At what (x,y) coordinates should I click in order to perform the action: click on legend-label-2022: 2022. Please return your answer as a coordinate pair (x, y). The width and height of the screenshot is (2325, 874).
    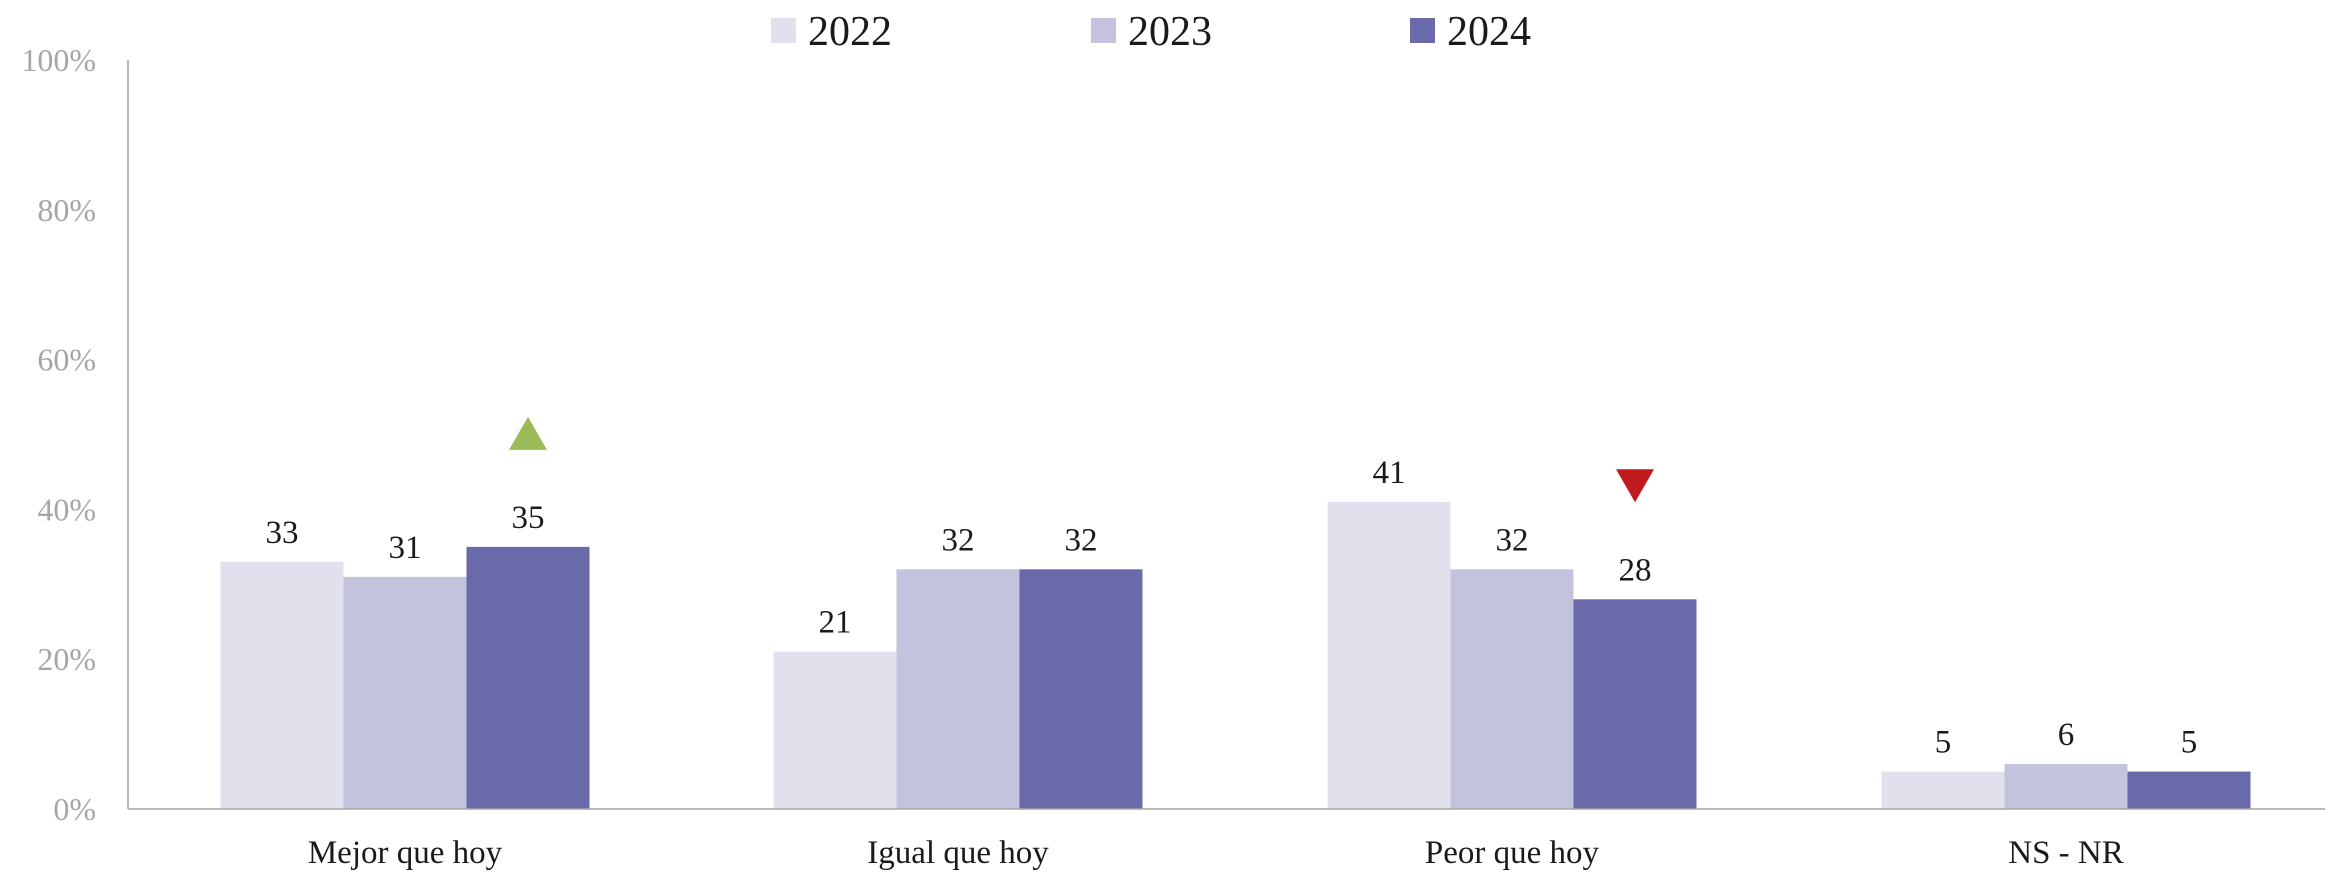
    Looking at the image, I should click on (850, 32).